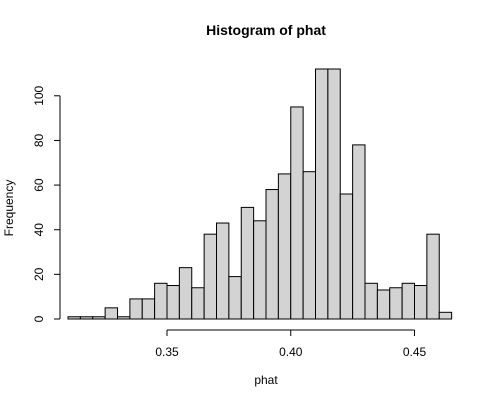  Describe the element at coordinates (266, 30) in the screenshot. I see `chart-title: Histogram of phat` at that location.